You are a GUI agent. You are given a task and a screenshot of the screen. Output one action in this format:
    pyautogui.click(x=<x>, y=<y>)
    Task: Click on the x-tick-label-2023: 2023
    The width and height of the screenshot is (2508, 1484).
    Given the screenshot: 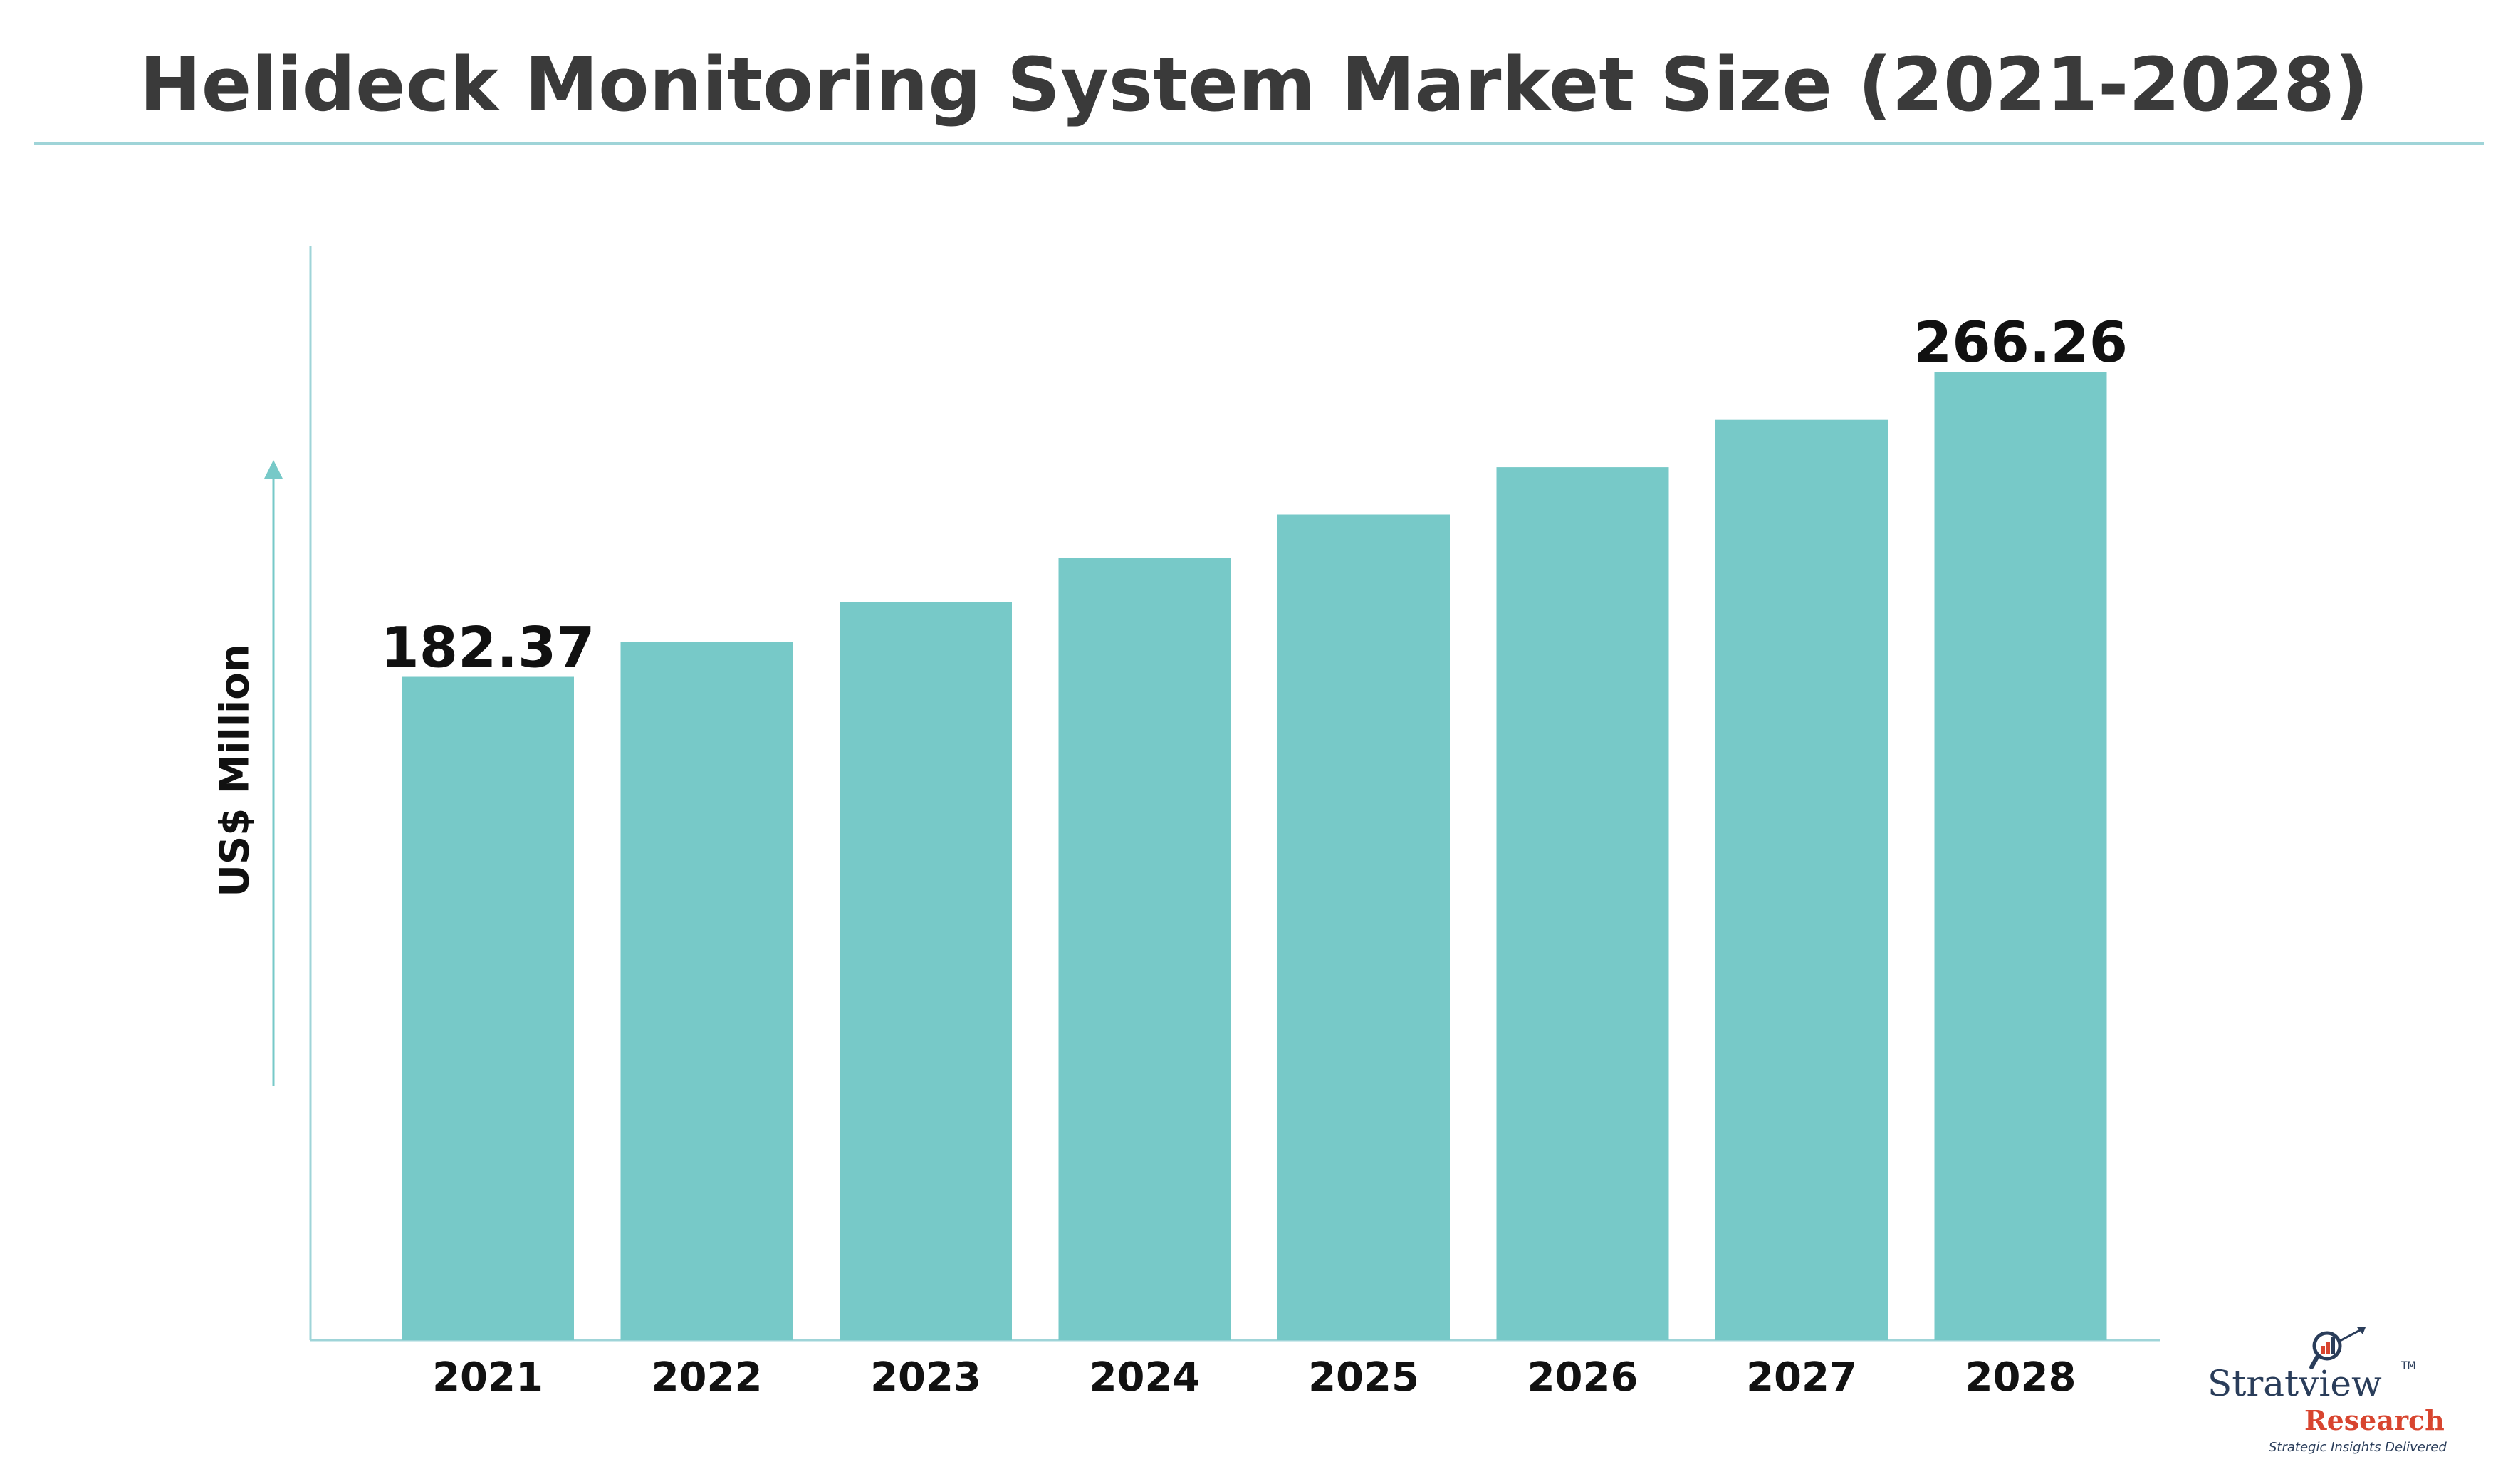 What is the action you would take?
    pyautogui.click(x=925, y=1377)
    